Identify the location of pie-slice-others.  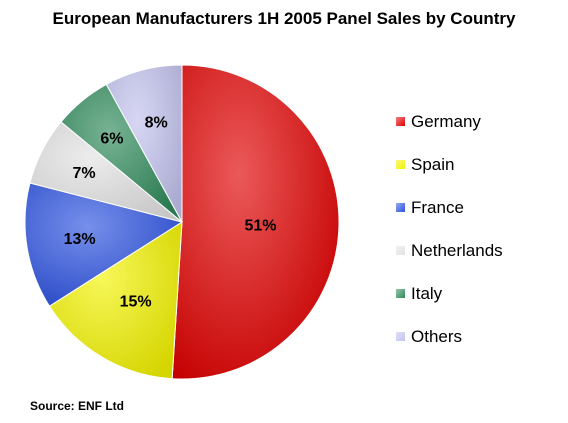
(144, 143).